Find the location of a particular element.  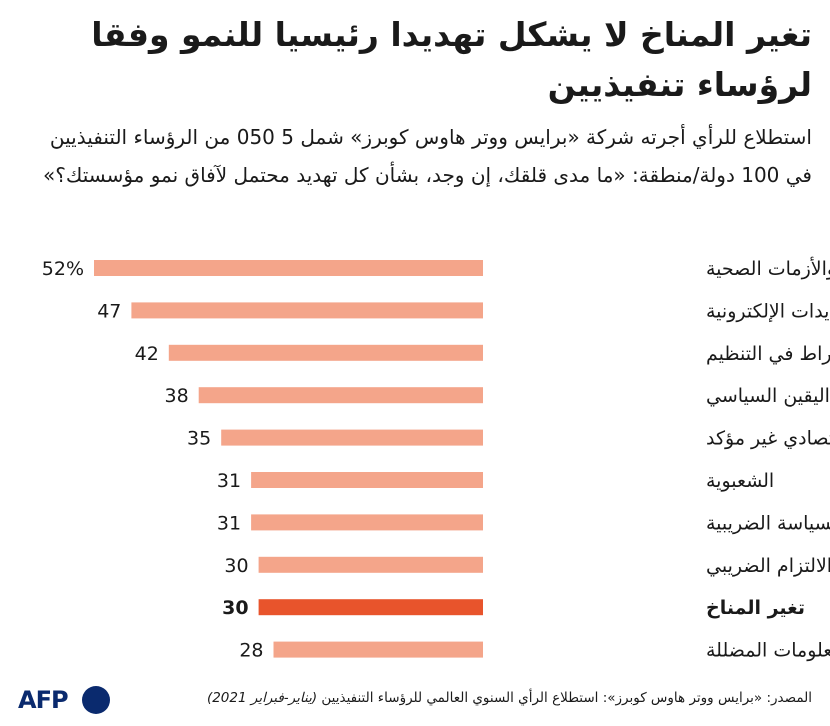

category-label-9: تغير المناخ is located at coordinates (755, 608).